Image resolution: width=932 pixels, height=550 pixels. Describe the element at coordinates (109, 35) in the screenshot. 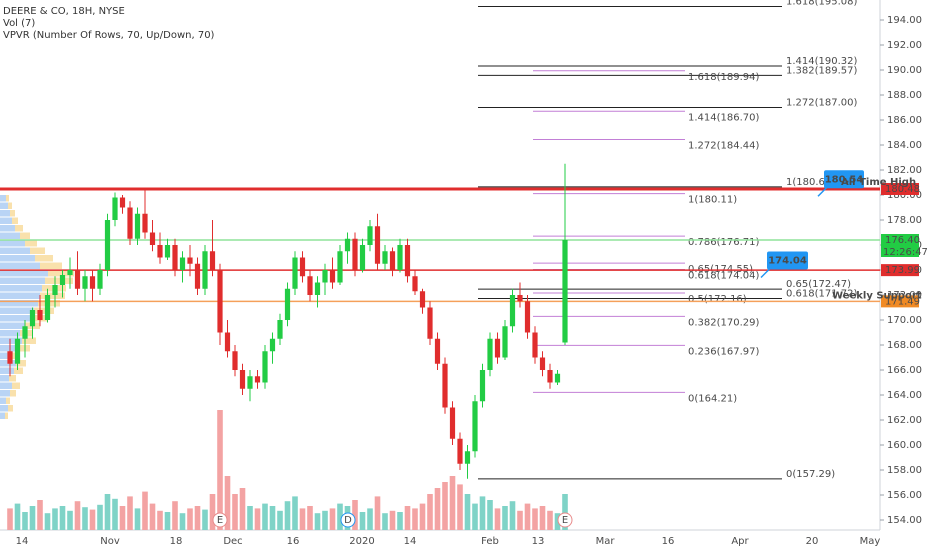

I see `indicator-label: VPVR (Number Of Rows, 70, Up/Down, 70)` at that location.